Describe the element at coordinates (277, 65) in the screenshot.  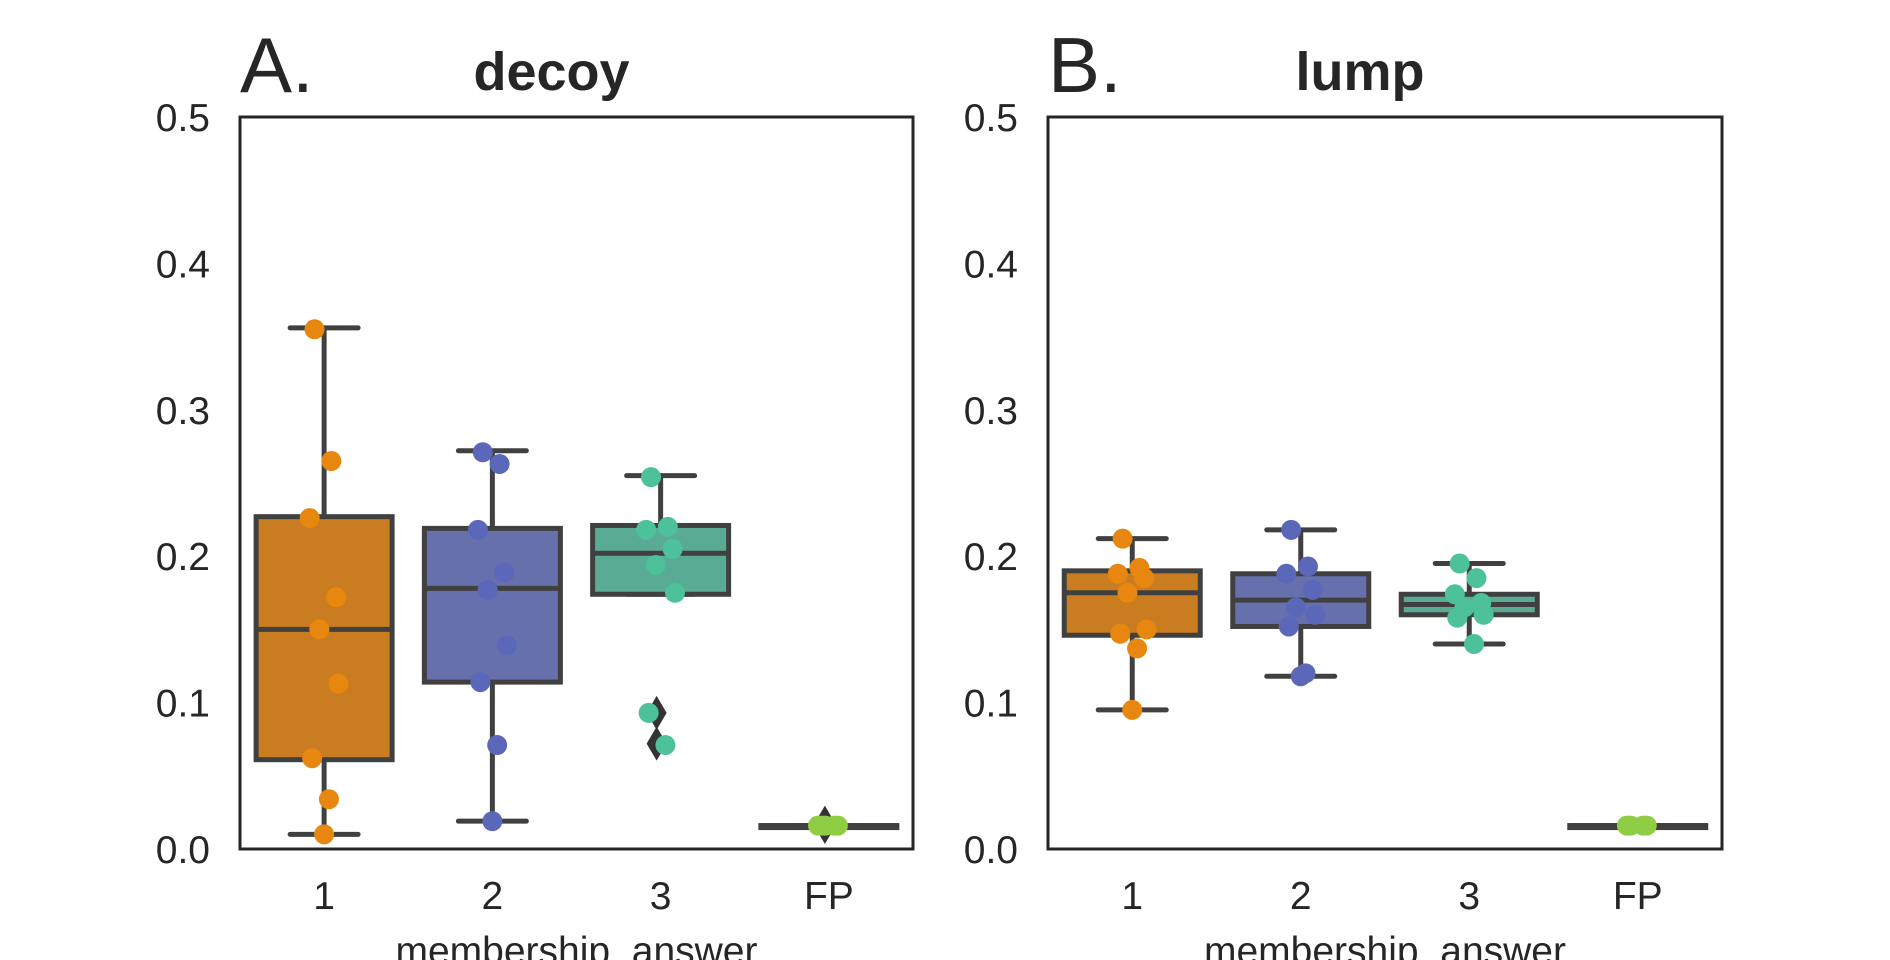
I see `panel-letter: A.` at that location.